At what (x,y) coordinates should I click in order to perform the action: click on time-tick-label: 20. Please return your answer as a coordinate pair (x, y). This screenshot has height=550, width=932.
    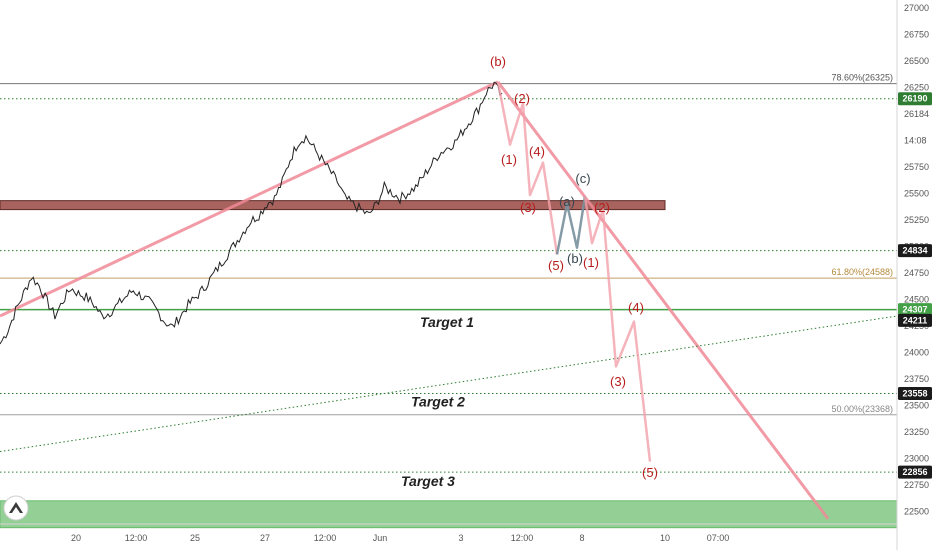
    Looking at the image, I should click on (76, 538).